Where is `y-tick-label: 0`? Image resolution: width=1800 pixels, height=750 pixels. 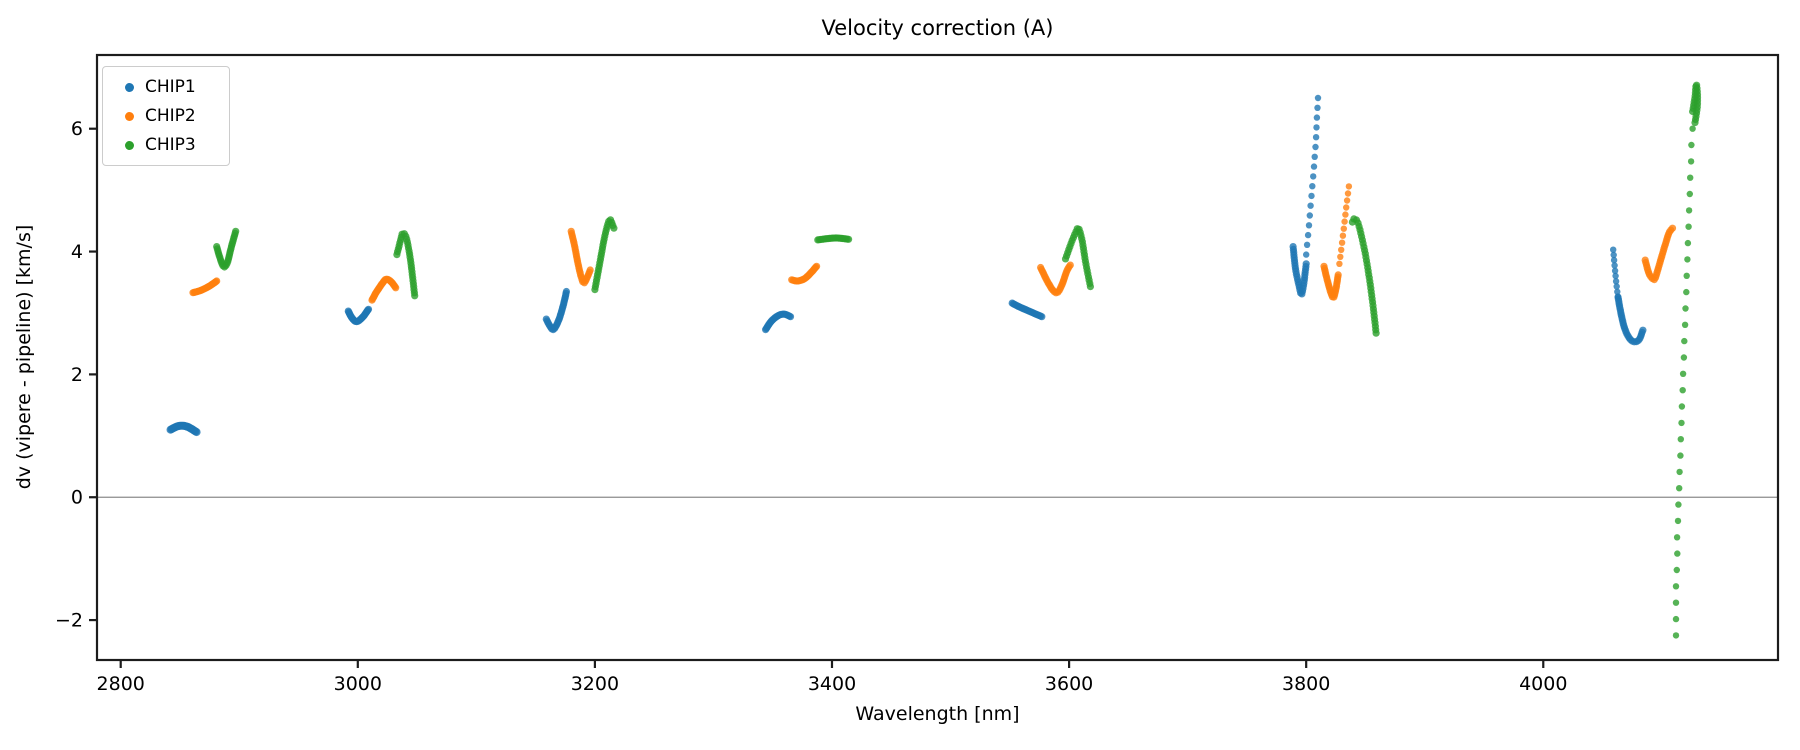
y-tick-label: 0 is located at coordinates (77, 498).